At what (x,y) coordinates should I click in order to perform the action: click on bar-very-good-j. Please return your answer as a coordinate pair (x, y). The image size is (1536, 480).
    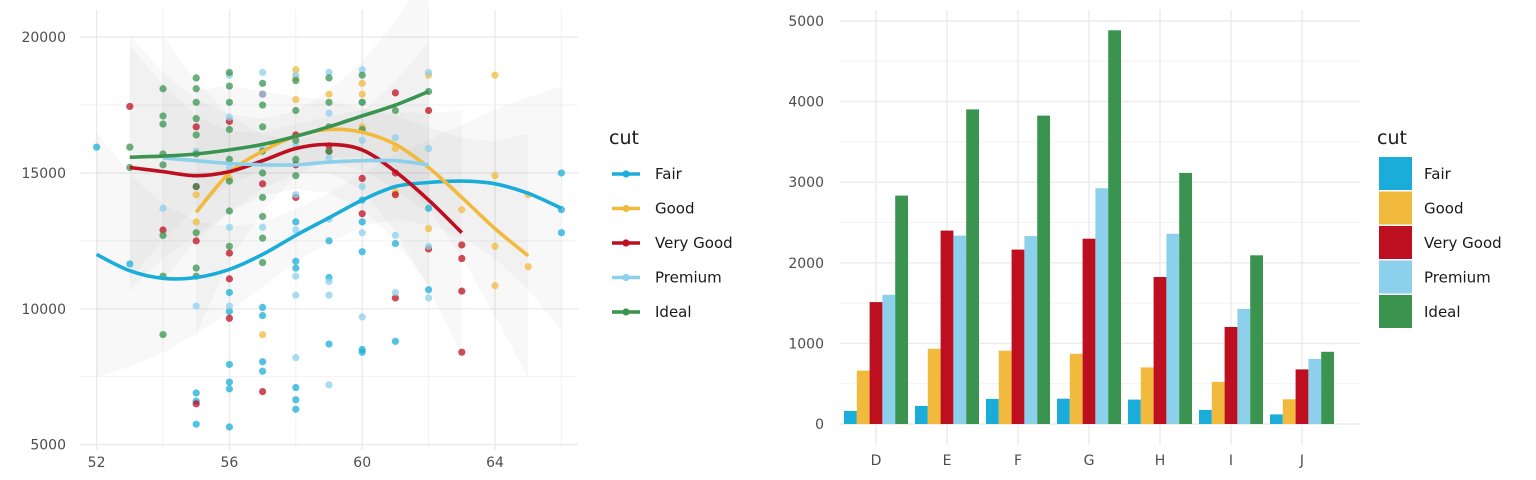
    Looking at the image, I should click on (1302, 396).